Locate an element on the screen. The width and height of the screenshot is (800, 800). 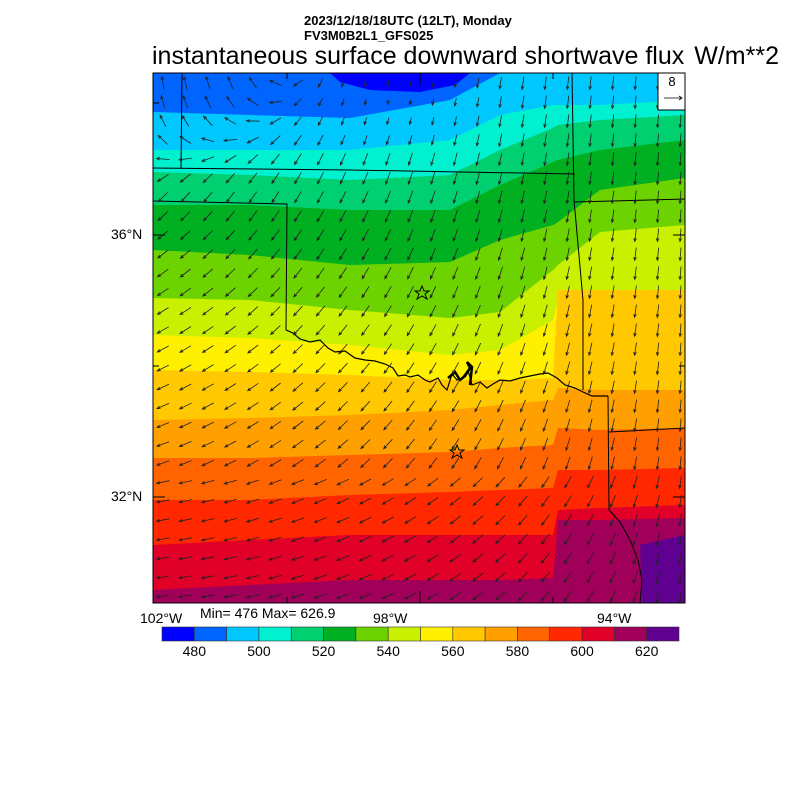
oklahoma-panhandle-border is located at coordinates (220, 265).